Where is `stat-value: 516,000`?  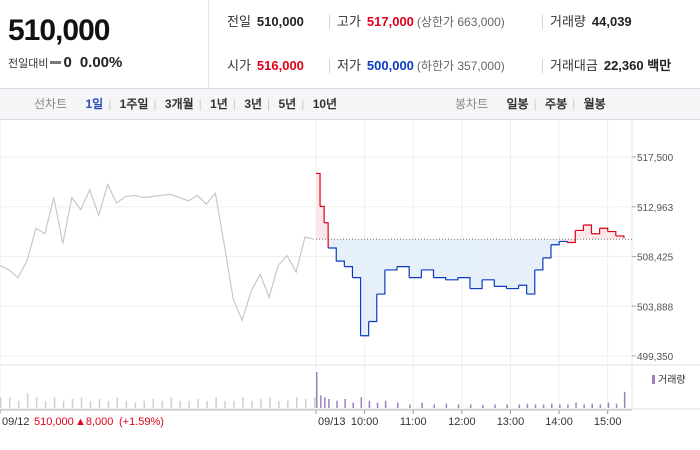 stat-value: 516,000 is located at coordinates (280, 65).